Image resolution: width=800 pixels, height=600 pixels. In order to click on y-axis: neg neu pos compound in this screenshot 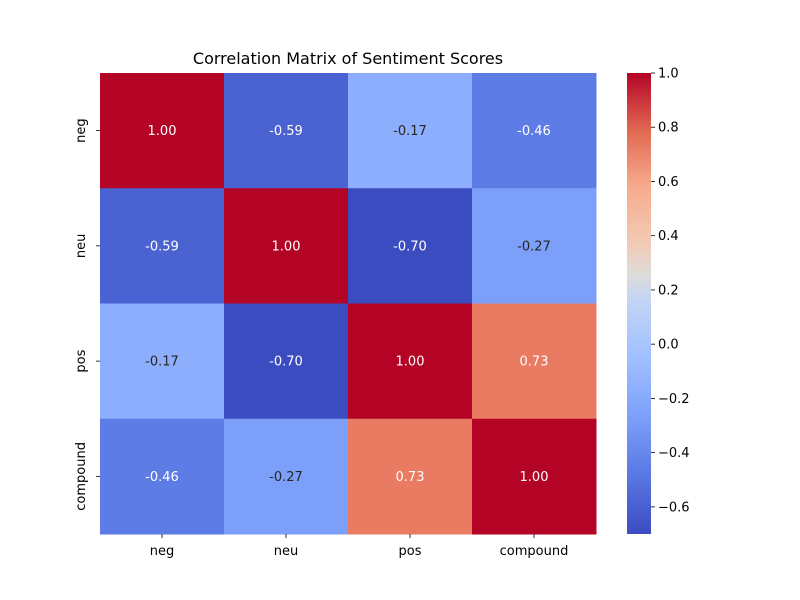, I will do `click(87, 314)`.